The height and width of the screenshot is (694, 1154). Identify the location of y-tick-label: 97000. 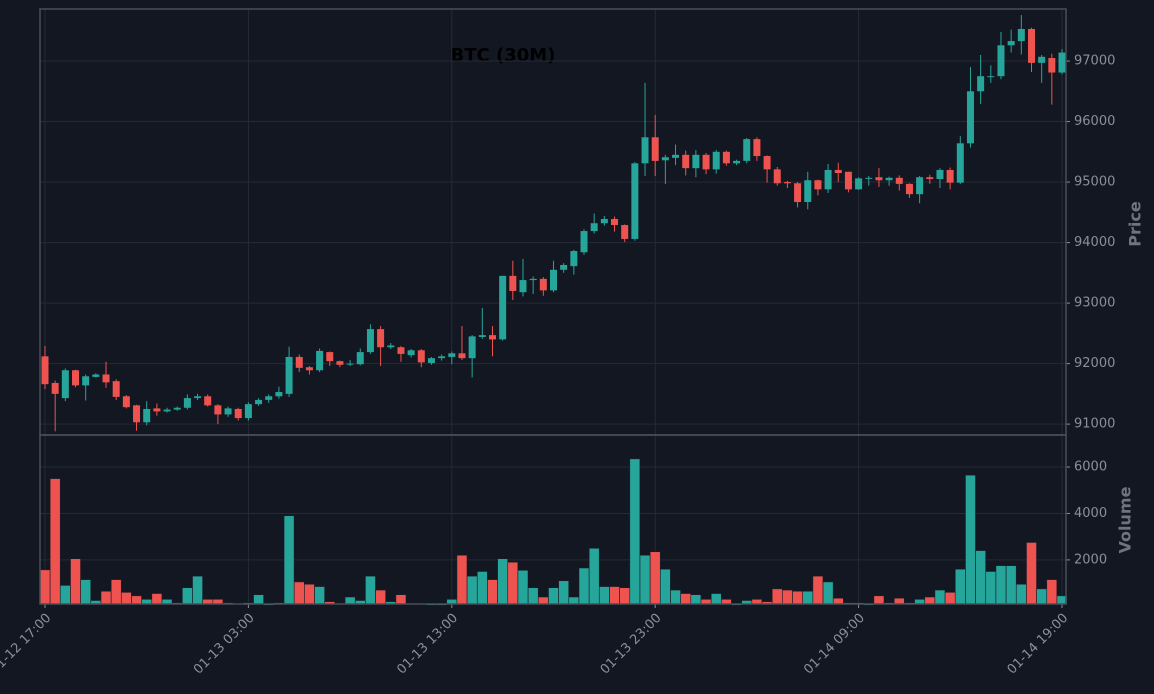
(1094, 61).